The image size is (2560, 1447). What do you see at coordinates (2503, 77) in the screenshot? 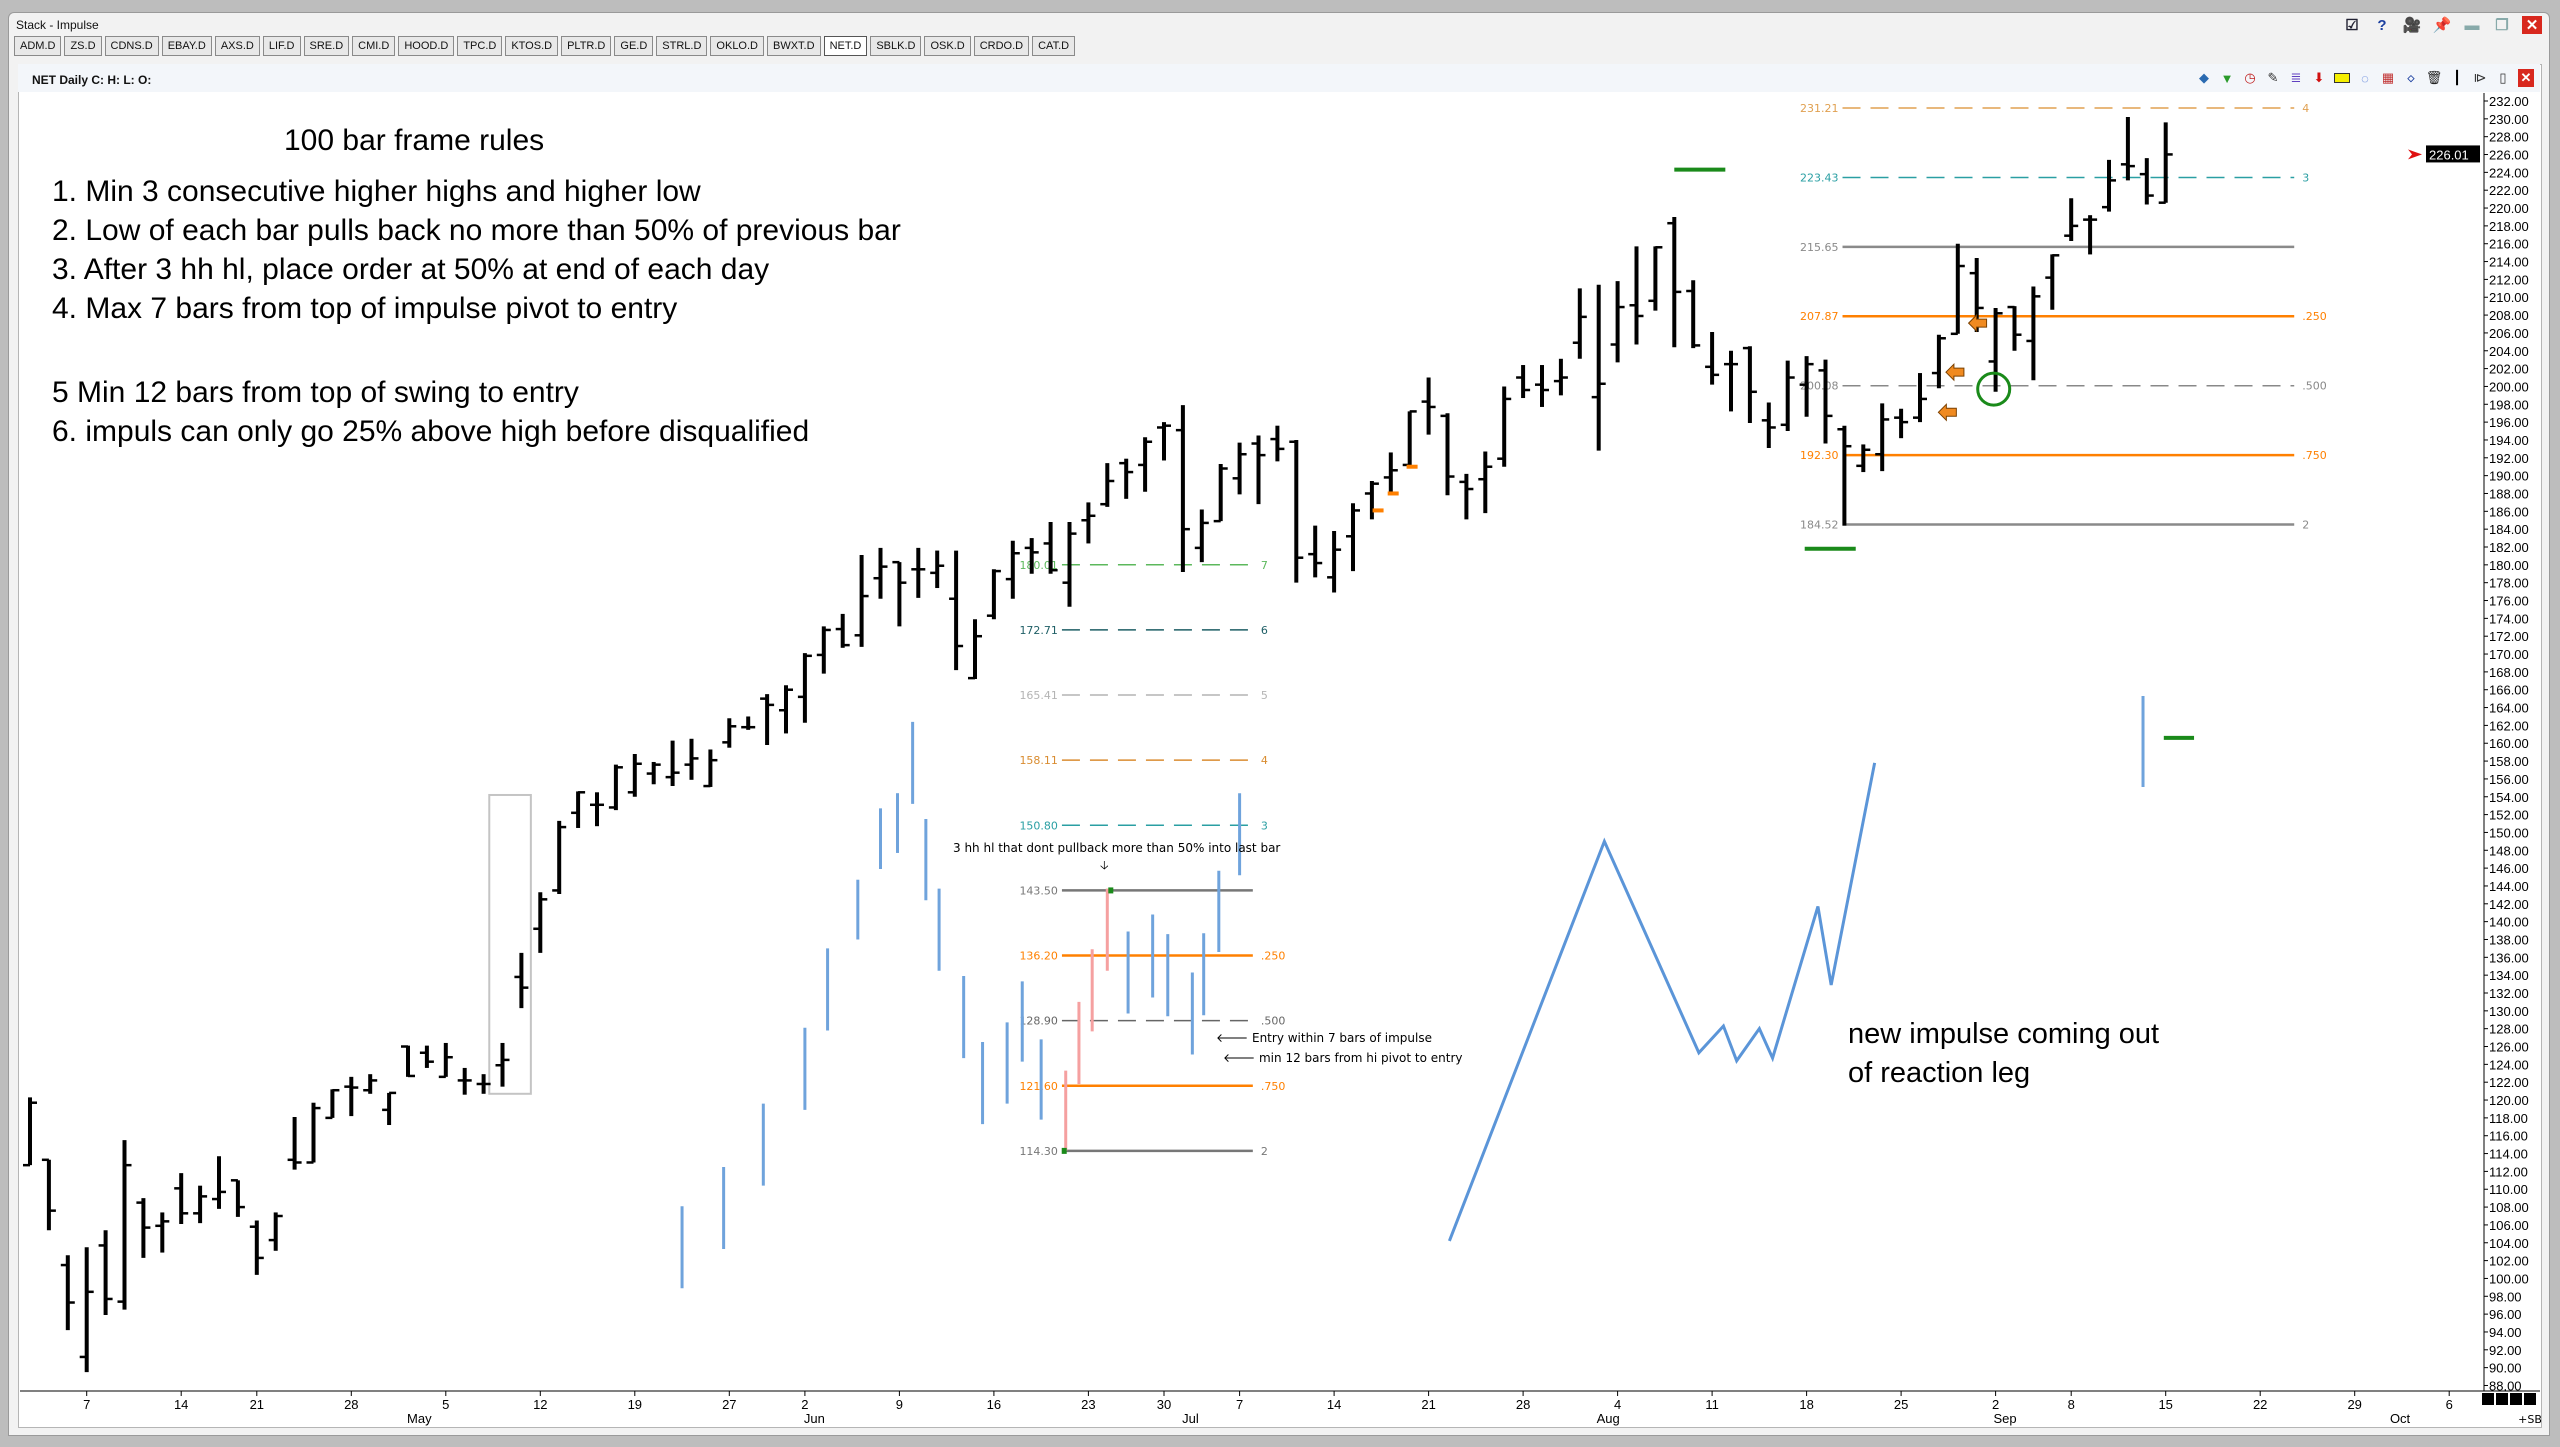
I see `candle-icon: ▯` at bounding box center [2503, 77].